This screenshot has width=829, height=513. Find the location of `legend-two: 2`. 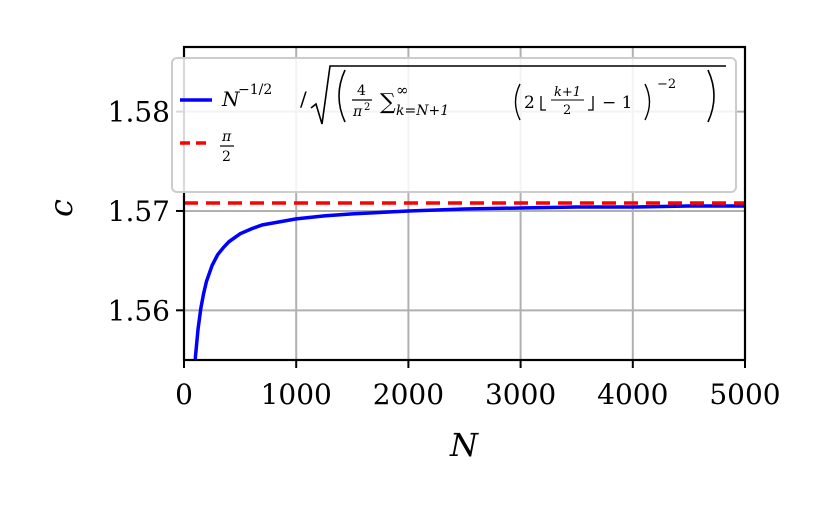

legend-two: 2 is located at coordinates (529, 103).